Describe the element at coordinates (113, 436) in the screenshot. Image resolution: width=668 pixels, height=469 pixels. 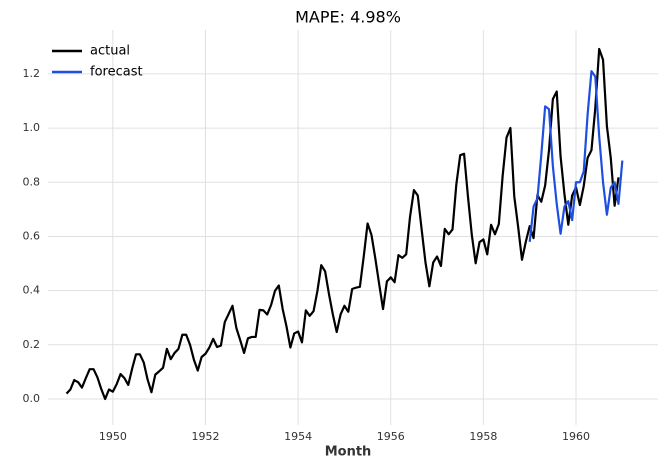
I see `x-tick-label: 1950` at that location.